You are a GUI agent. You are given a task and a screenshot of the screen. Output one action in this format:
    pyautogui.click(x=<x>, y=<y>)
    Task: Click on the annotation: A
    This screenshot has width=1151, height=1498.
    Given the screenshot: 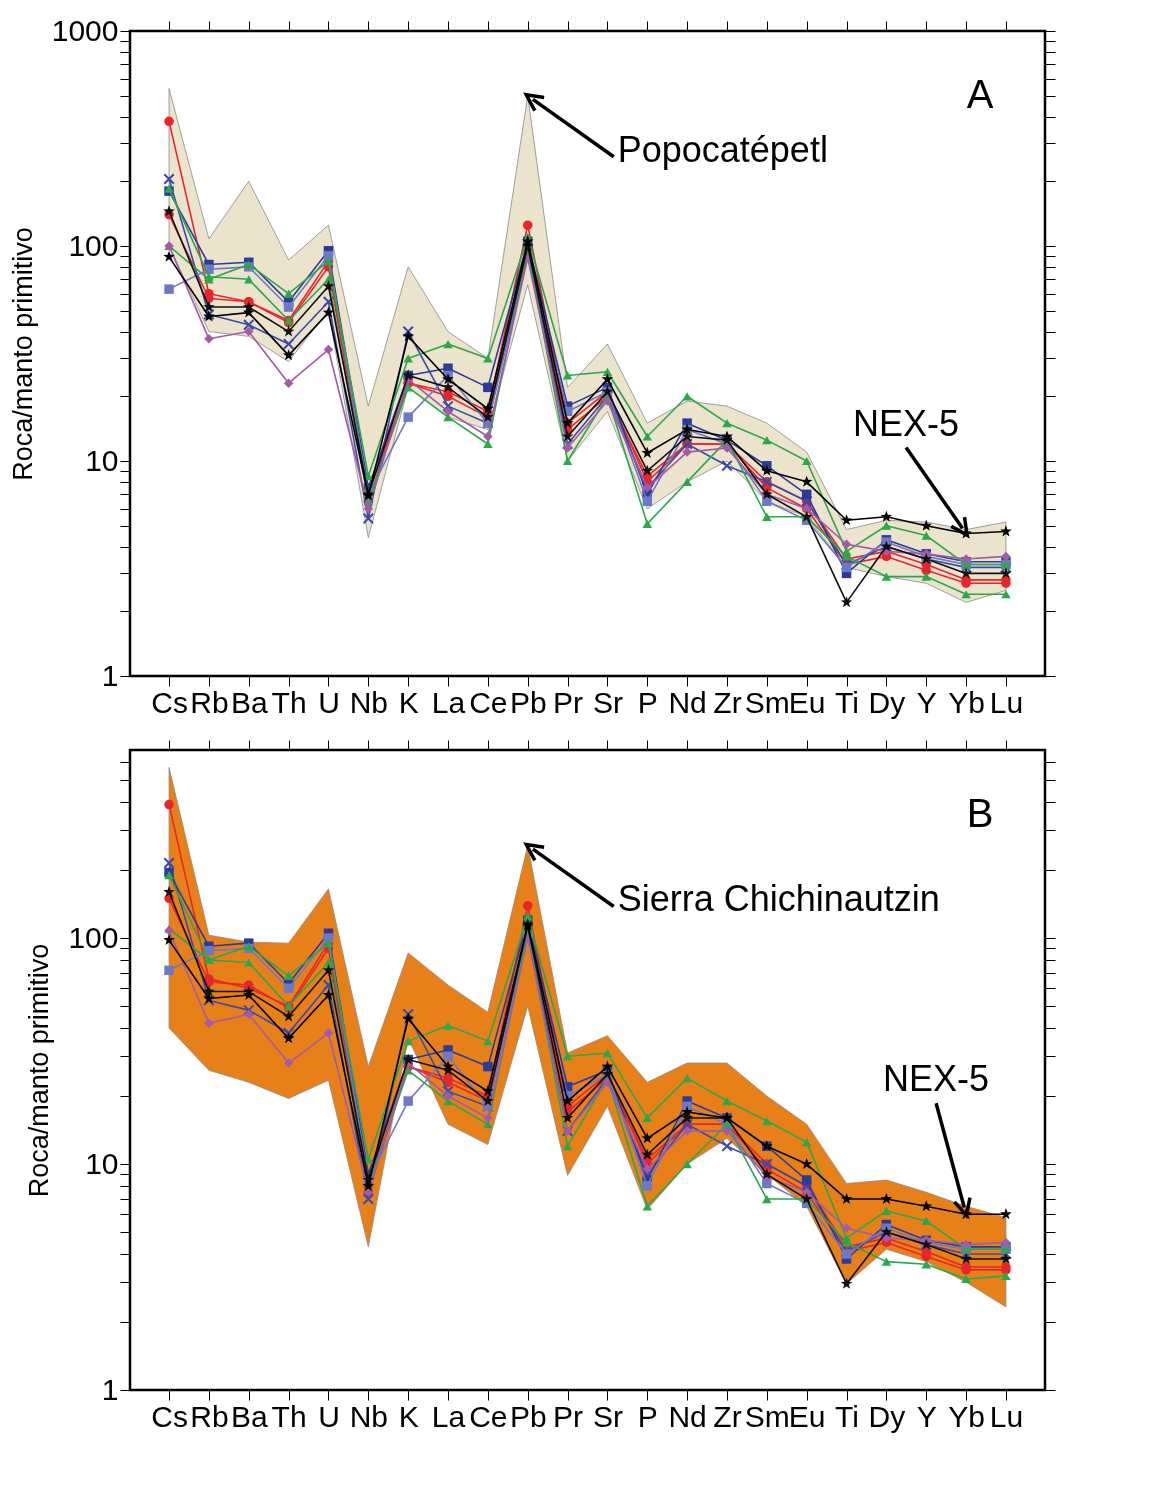 What is the action you would take?
    pyautogui.click(x=980, y=94)
    